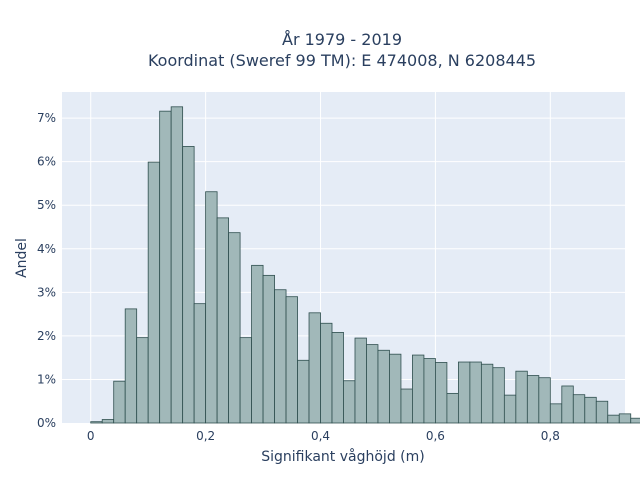  What do you see at coordinates (46, 118) in the screenshot?
I see `y-tick-label: 7%` at bounding box center [46, 118].